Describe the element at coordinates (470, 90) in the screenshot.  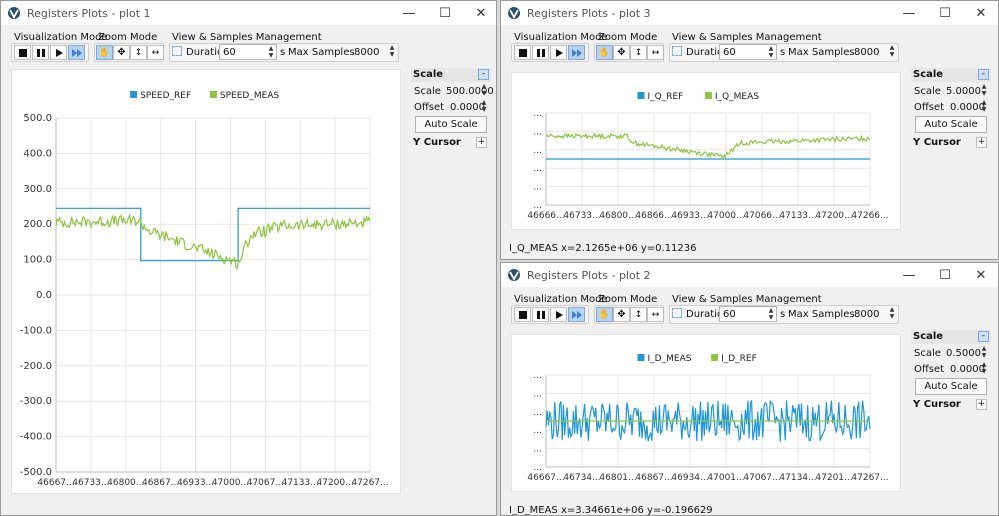
I see `scale-input: 500.0000 ▲ ▼` at that location.